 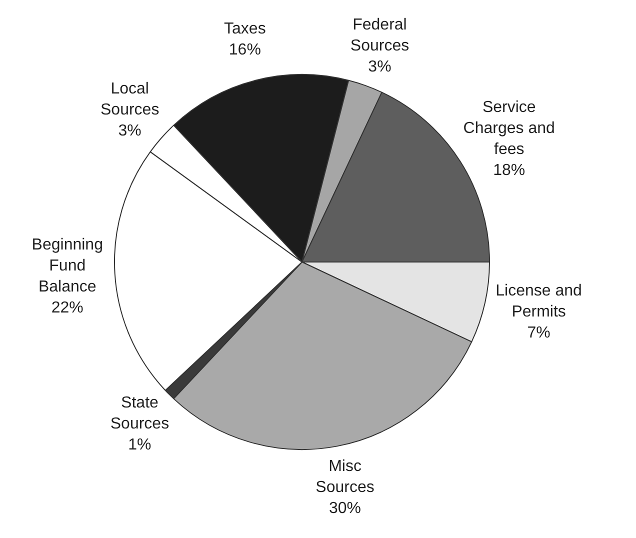 I want to click on slice-label: Service Charges and fees, so click(x=509, y=128).